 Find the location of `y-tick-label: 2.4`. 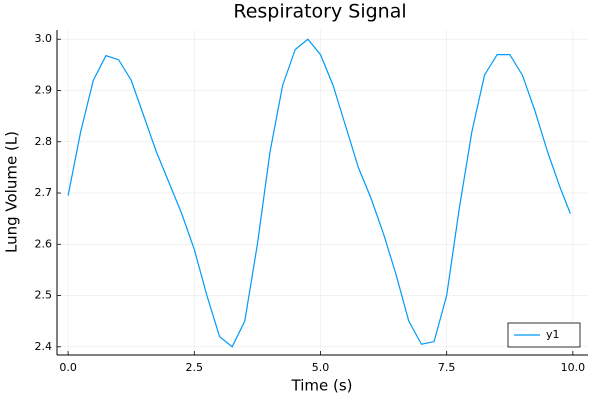

y-tick-label: 2.4 is located at coordinates (44, 346).